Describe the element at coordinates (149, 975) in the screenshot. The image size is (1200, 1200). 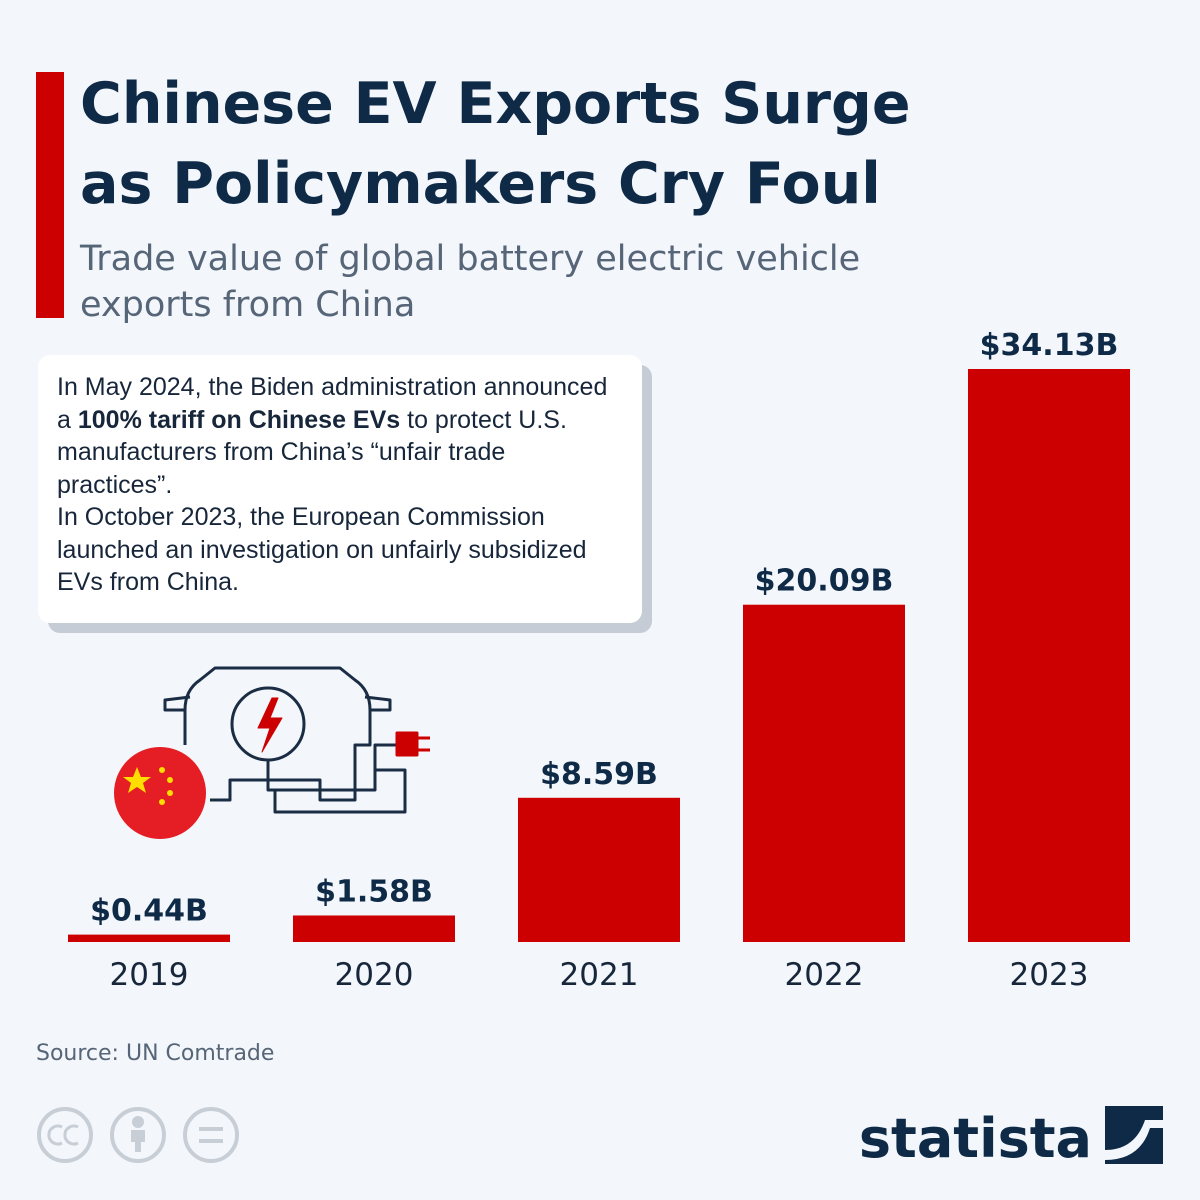
I see `x-tick-label: 2019` at that location.